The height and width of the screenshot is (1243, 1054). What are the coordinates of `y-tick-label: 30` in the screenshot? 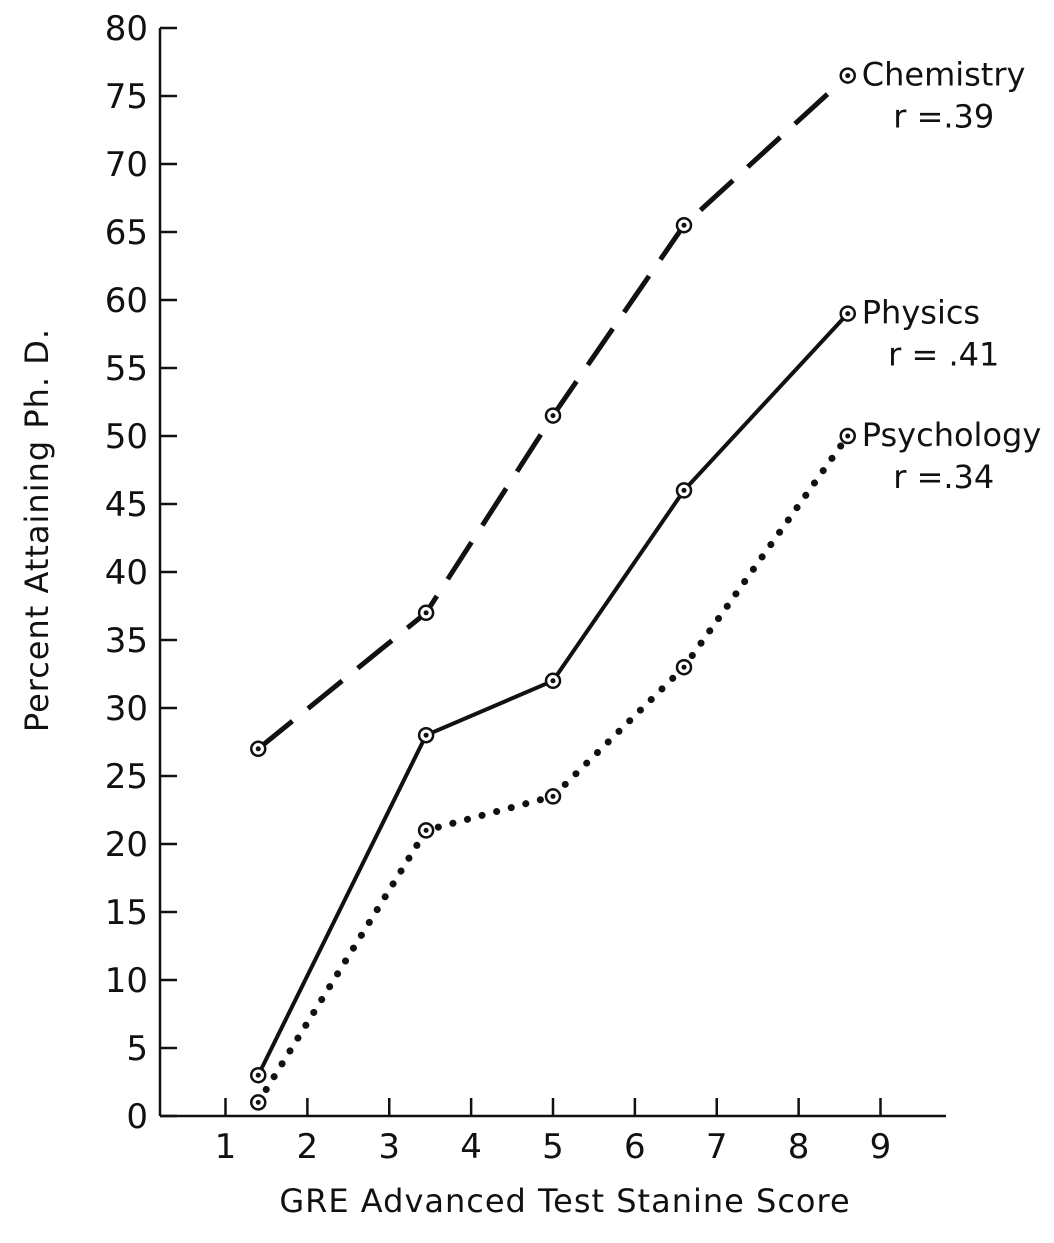 It's located at (126, 709).